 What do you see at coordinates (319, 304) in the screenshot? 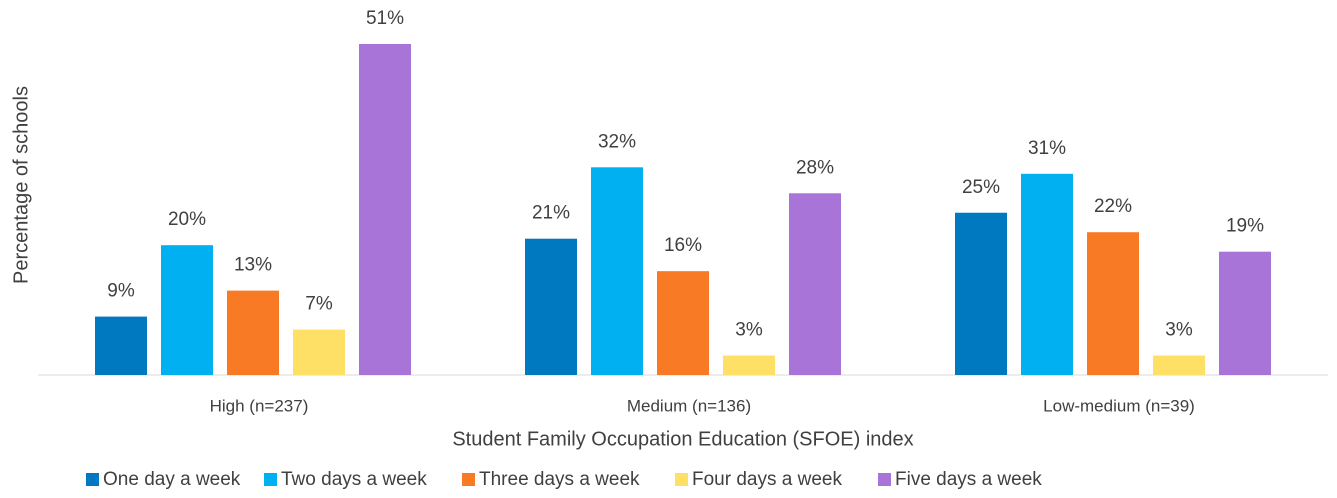
I see `data-label: 7%` at bounding box center [319, 304].